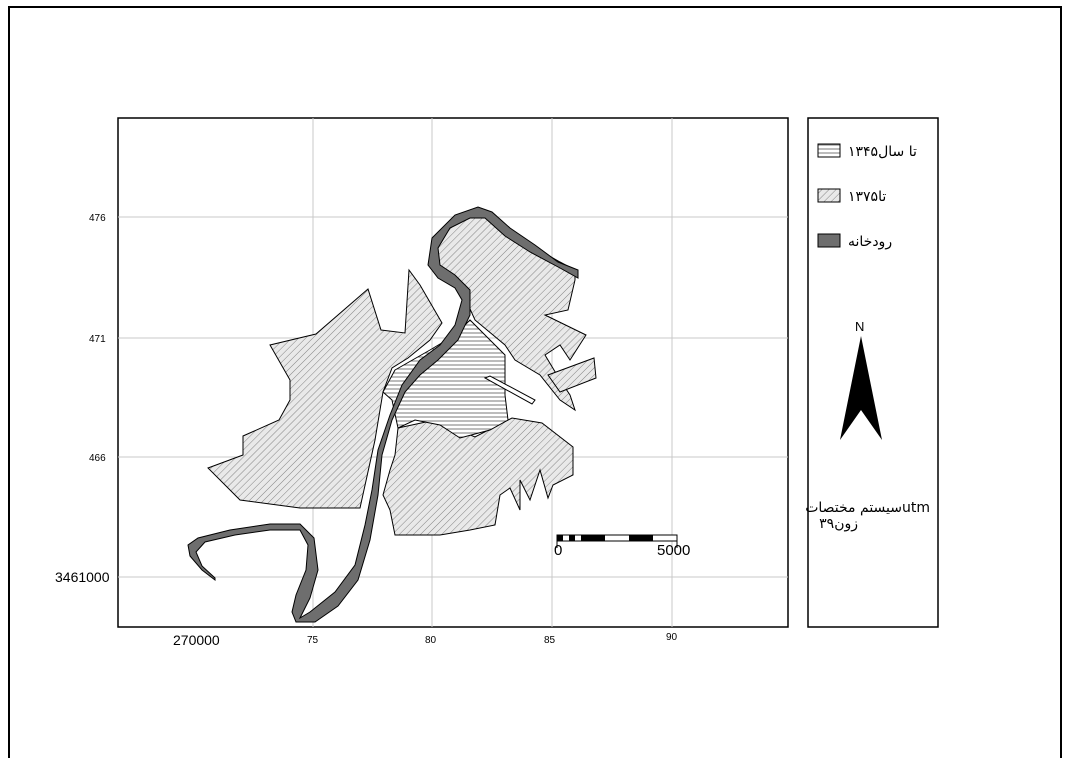 This screenshot has width=1066, height=758. I want to click on legend-swatch-horizontal-hatch, so click(829, 150).